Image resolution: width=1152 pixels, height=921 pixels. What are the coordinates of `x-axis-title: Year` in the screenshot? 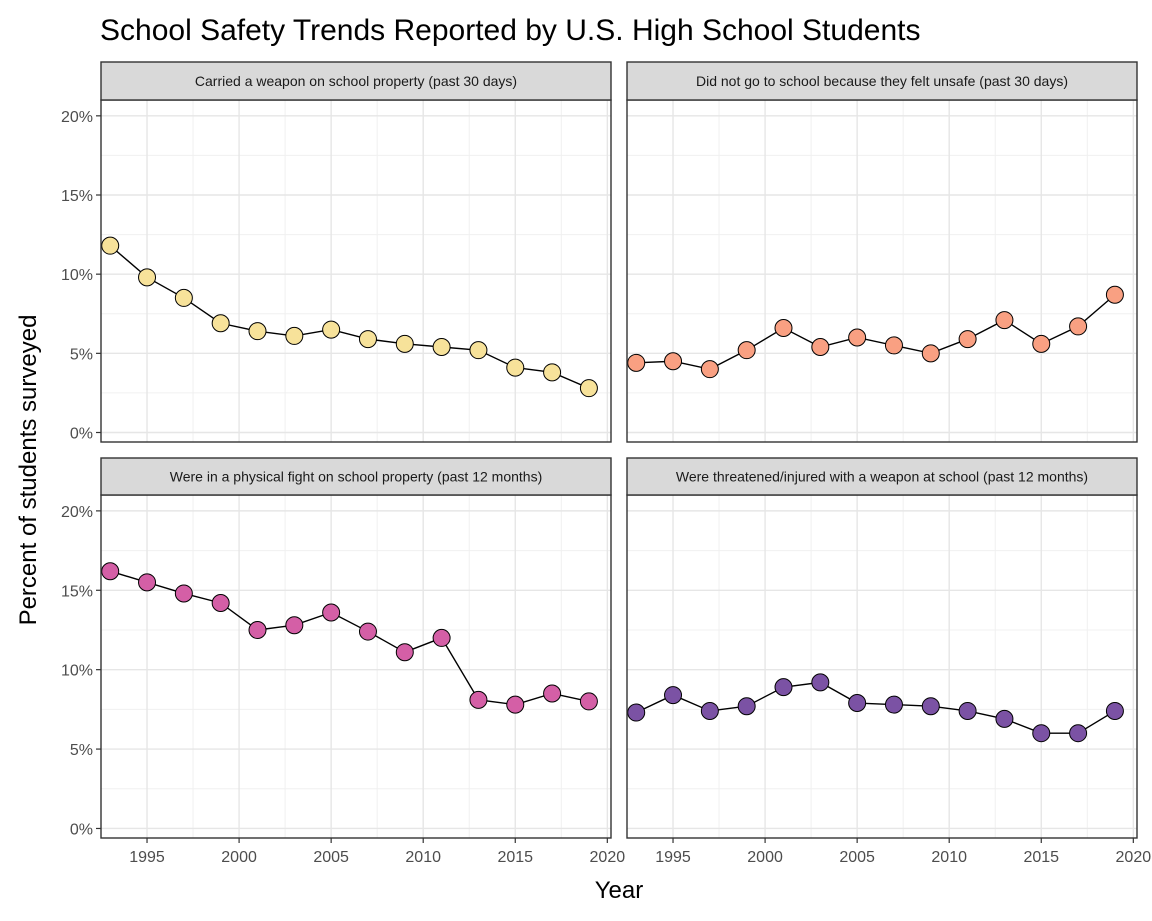 It's located at (619, 890).